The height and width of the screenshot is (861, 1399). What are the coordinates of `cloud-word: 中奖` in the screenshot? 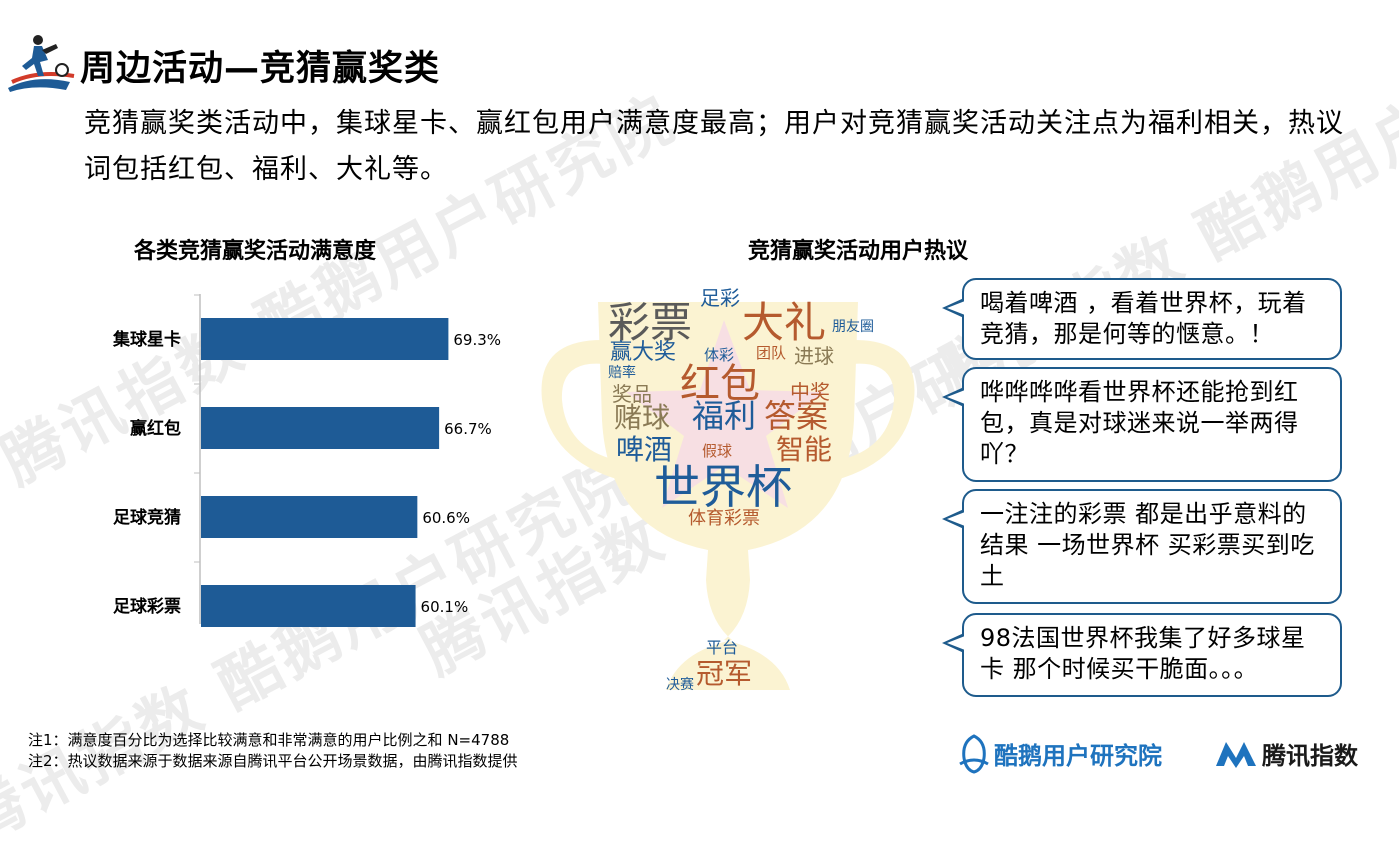 It's located at (810, 392).